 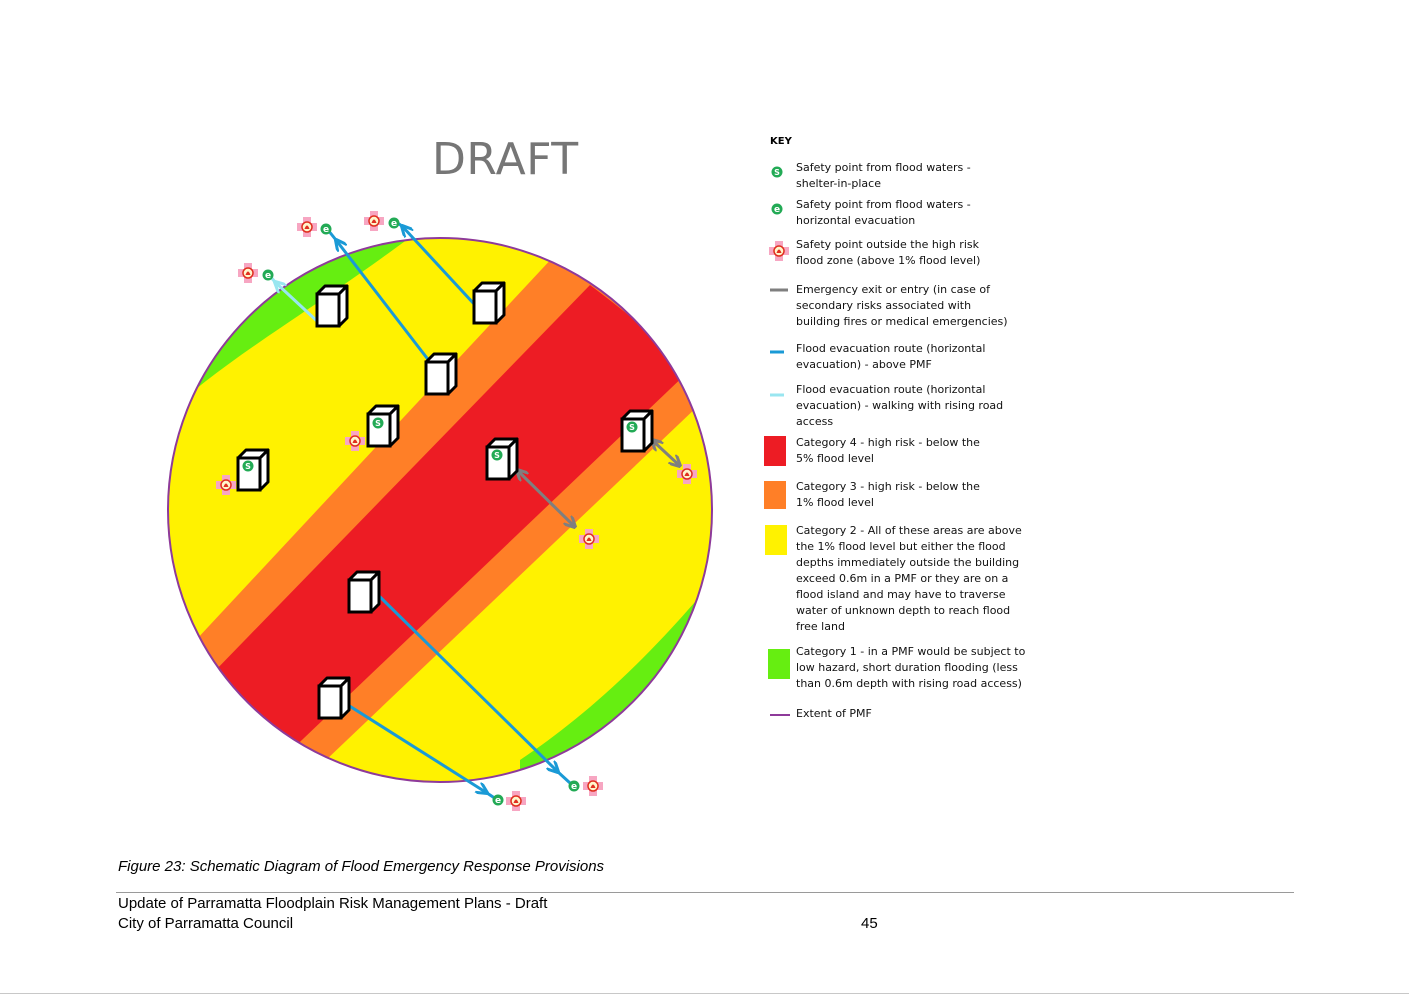 What do you see at coordinates (505, 159) in the screenshot?
I see `draft-watermark: DRAFT` at bounding box center [505, 159].